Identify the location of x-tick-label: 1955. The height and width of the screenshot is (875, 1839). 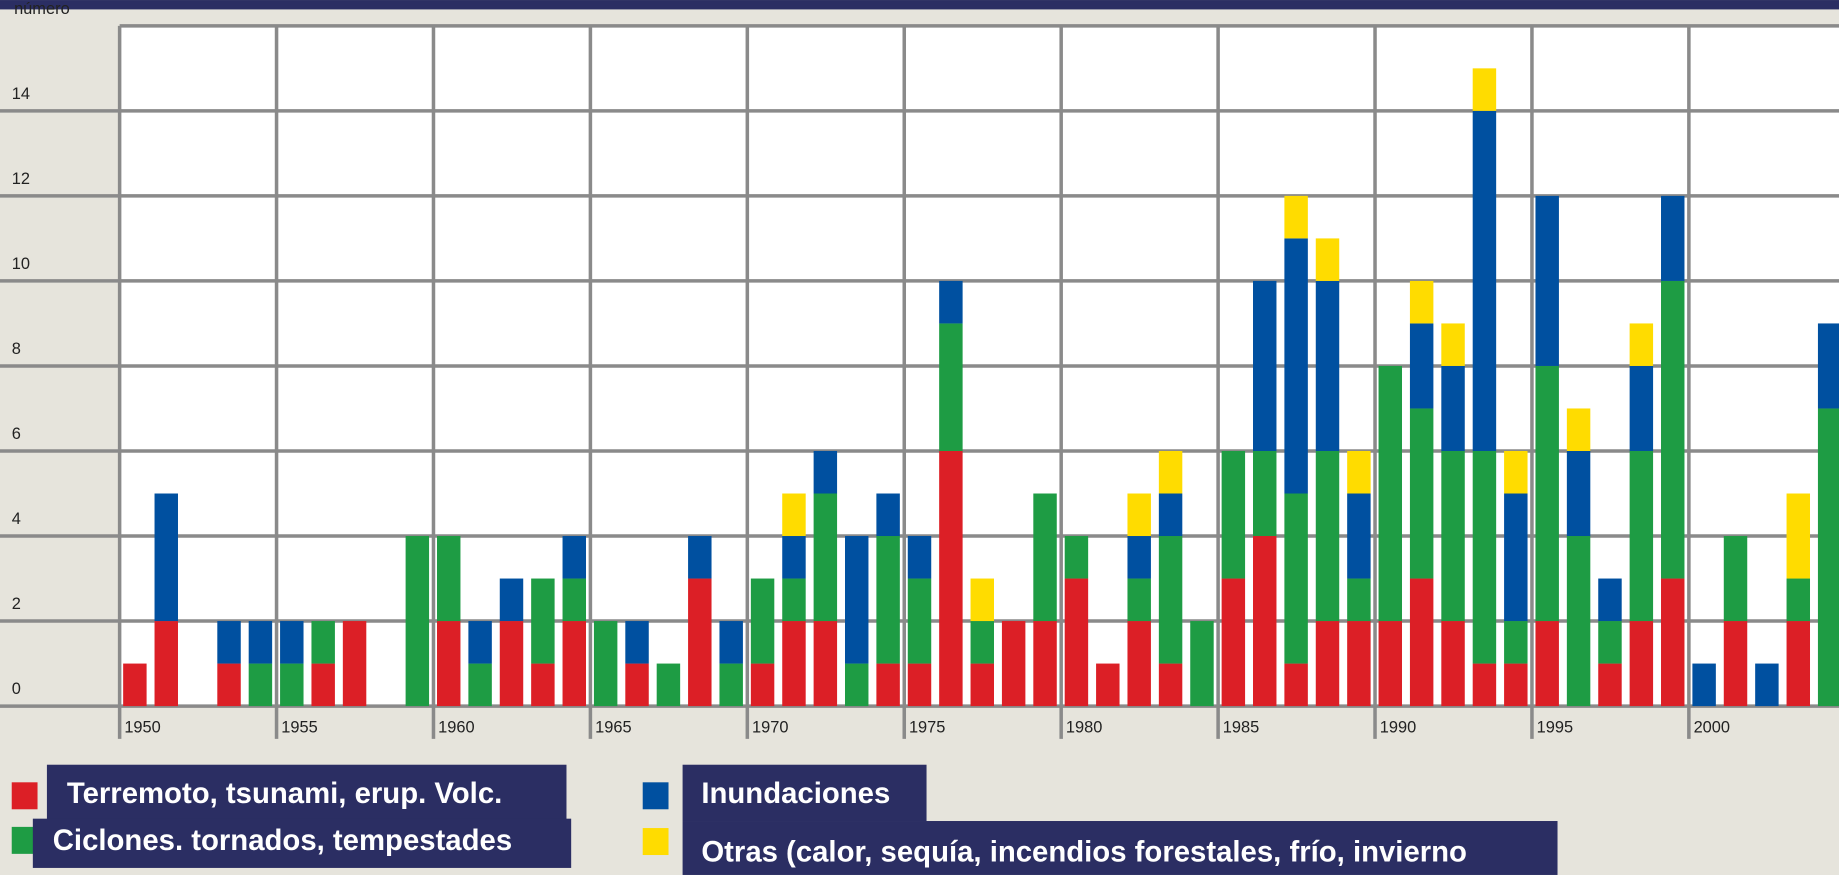
(299, 728).